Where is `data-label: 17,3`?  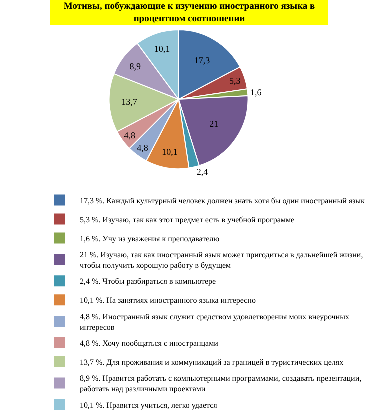
data-label: 17,3 is located at coordinates (202, 60).